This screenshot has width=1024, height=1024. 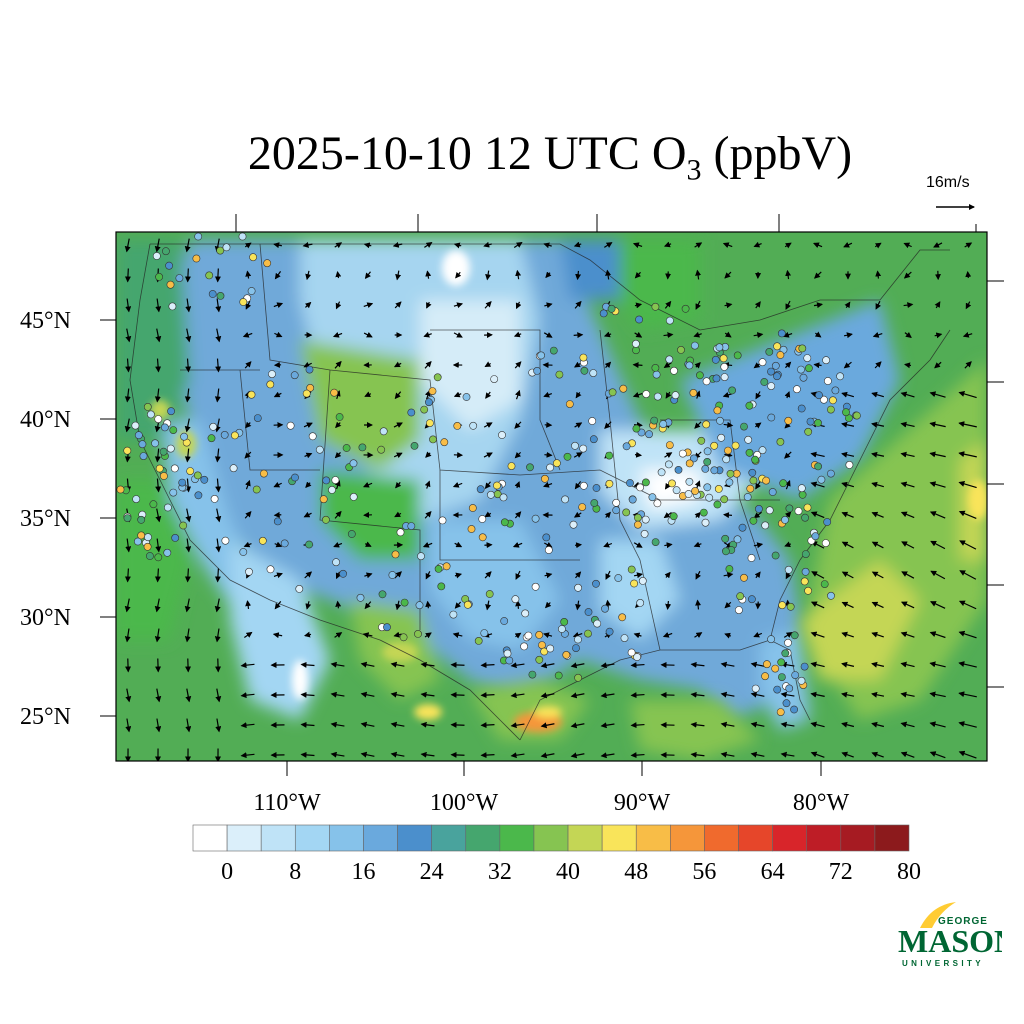 What do you see at coordinates (636, 872) in the screenshot?
I see `colorbar-tick-label: 48` at bounding box center [636, 872].